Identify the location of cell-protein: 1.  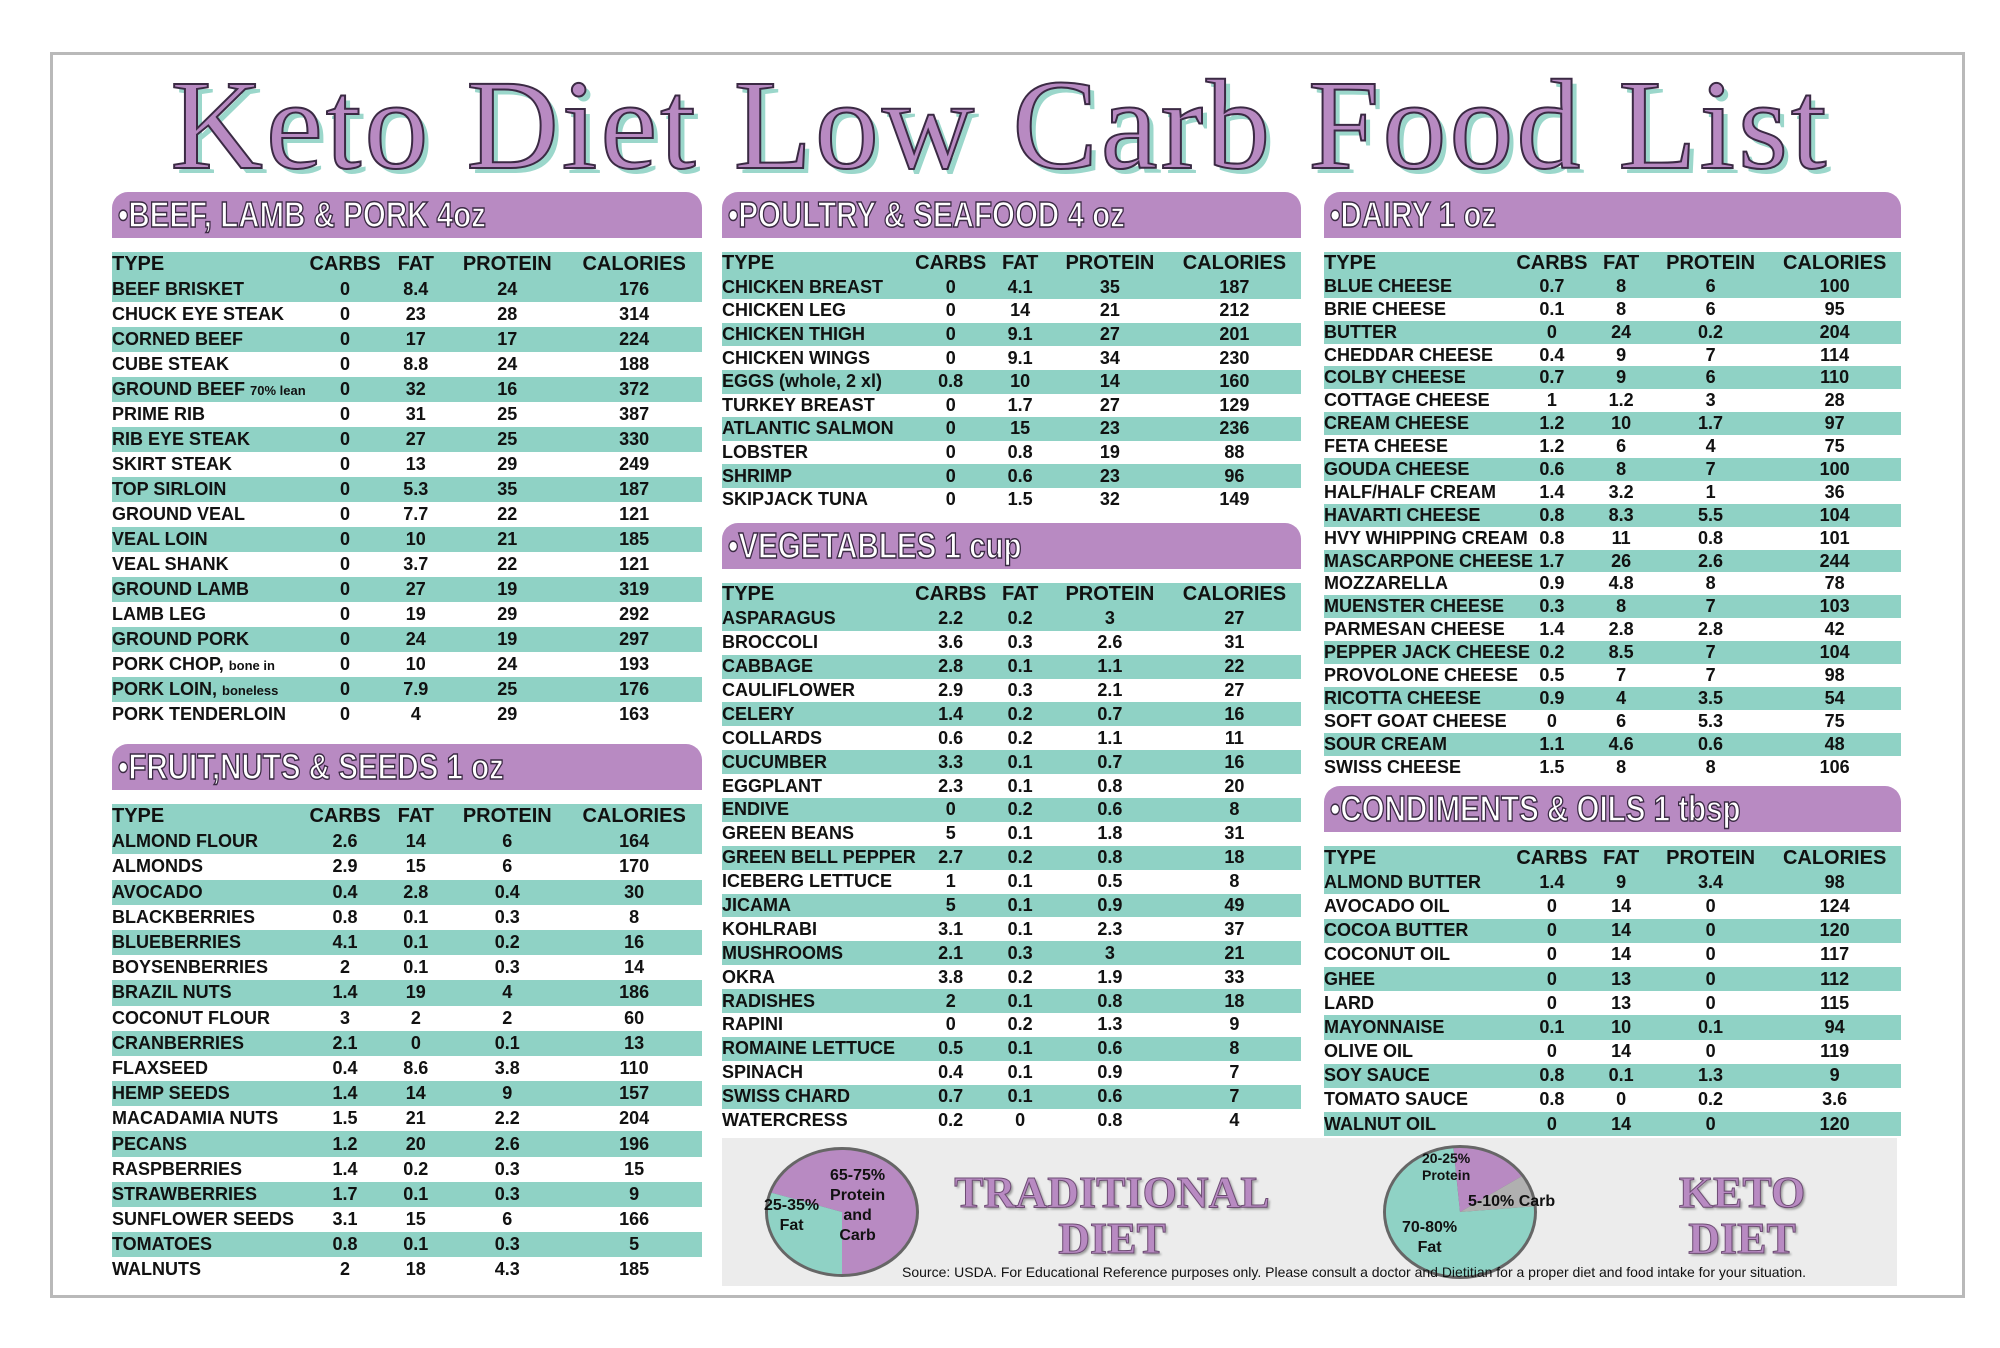
(1710, 491).